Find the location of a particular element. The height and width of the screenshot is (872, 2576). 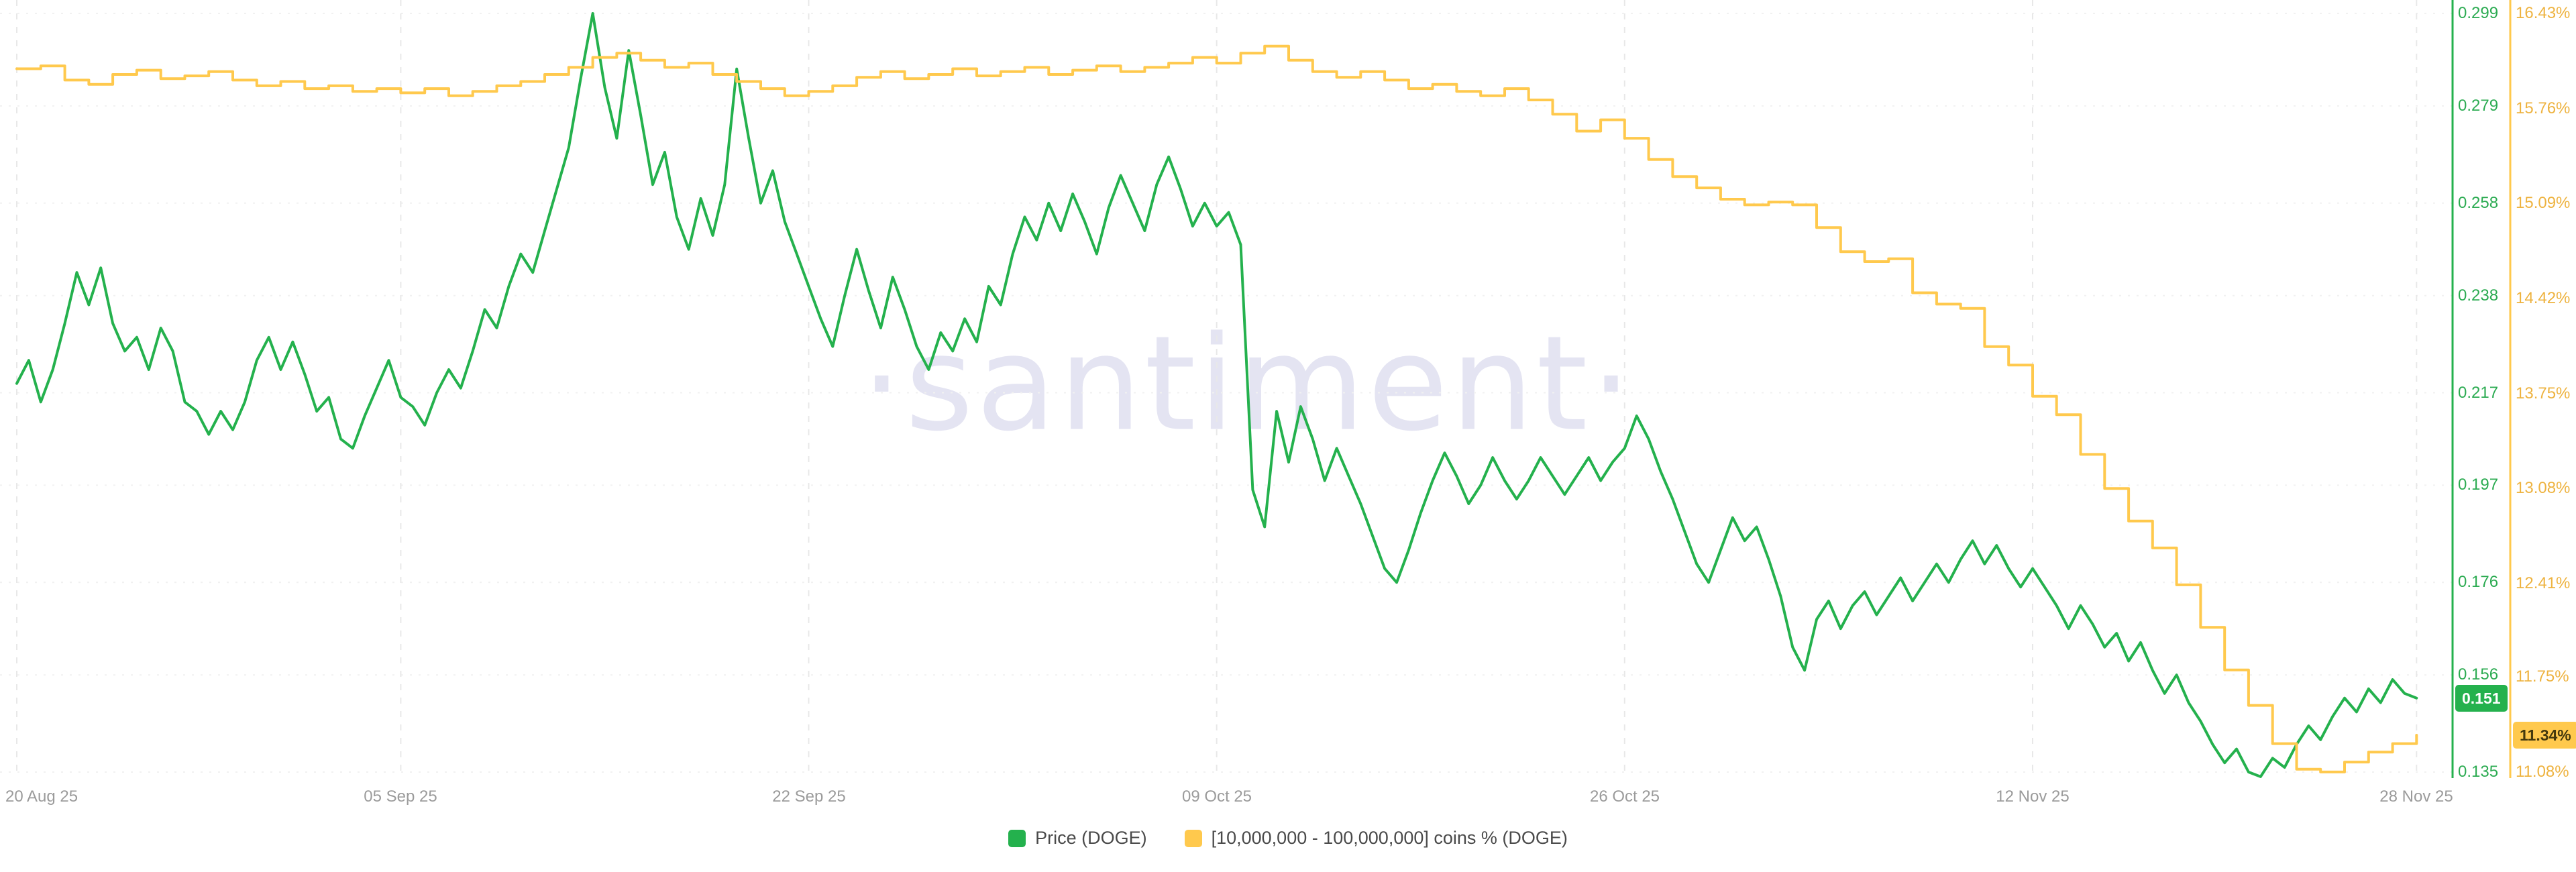

price-tick-label: 0.238 is located at coordinates (2478, 295).